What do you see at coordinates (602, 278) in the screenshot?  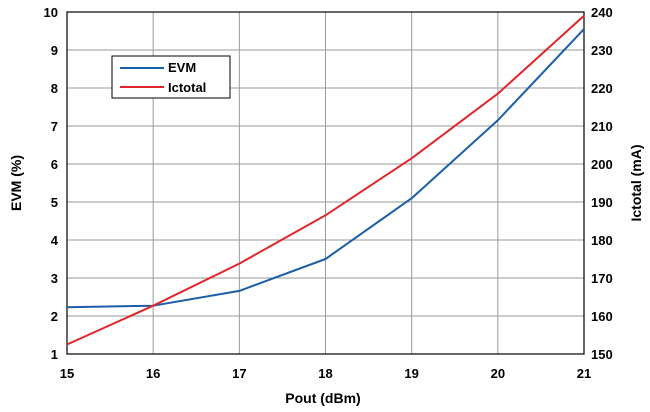 I see `right-y-tick-label: 170` at bounding box center [602, 278].